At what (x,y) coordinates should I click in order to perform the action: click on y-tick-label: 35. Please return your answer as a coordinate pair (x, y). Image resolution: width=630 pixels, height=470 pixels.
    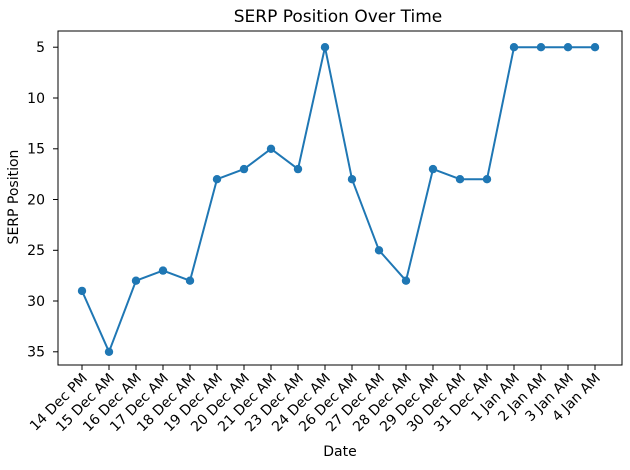
    Looking at the image, I should click on (36, 353).